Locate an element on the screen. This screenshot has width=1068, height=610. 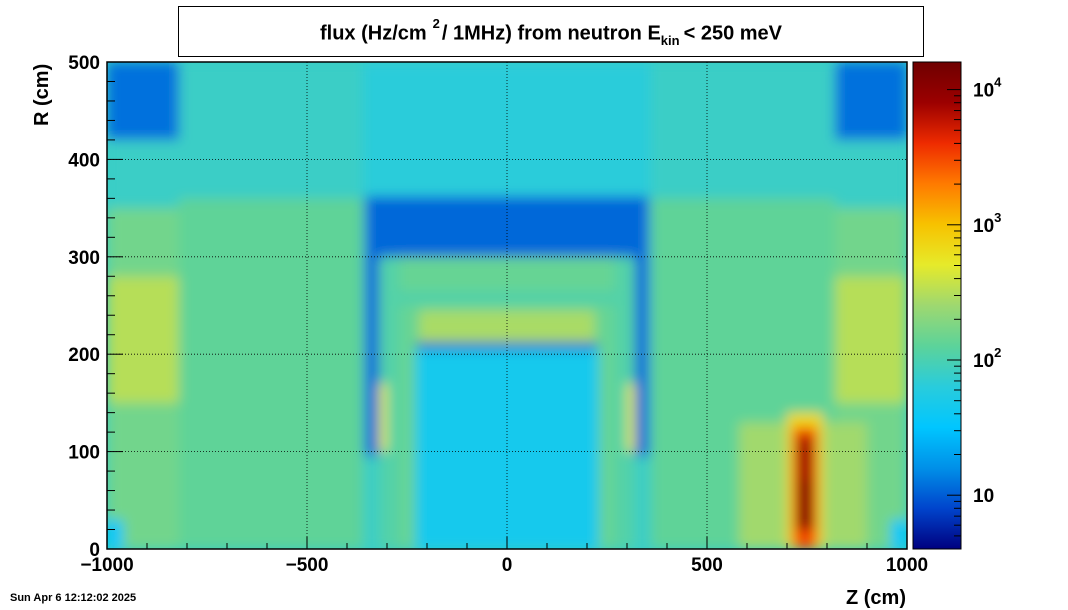
colorbar-tick-label: 10² is located at coordinates (987, 358).